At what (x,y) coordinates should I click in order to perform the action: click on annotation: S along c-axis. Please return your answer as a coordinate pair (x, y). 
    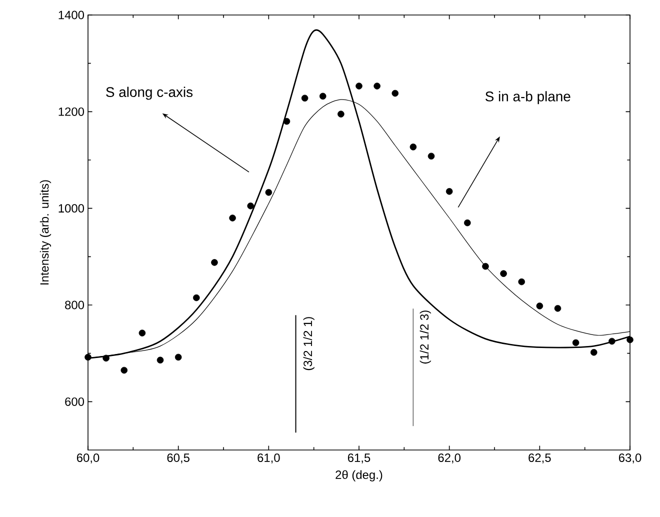
    Looking at the image, I should click on (149, 93).